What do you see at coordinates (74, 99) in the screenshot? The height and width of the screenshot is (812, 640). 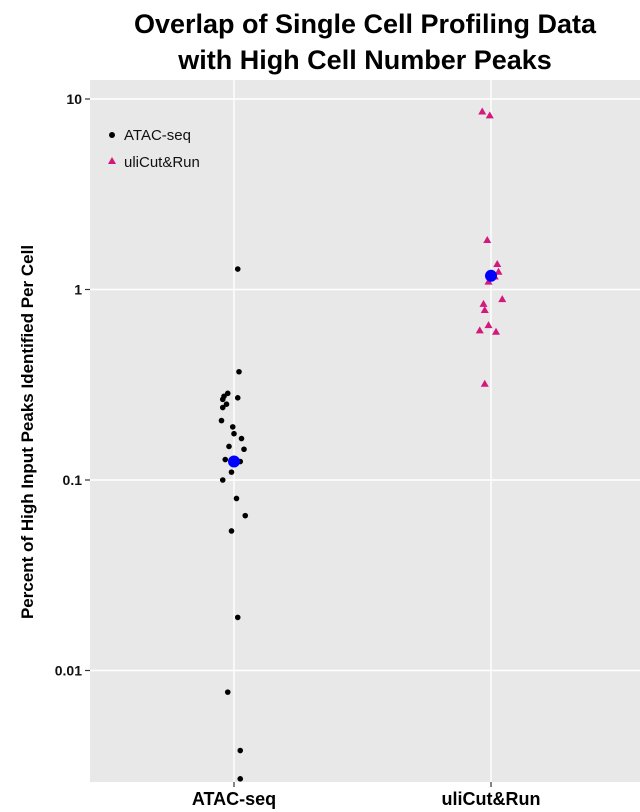 I see `y-tick-label: 10` at bounding box center [74, 99].